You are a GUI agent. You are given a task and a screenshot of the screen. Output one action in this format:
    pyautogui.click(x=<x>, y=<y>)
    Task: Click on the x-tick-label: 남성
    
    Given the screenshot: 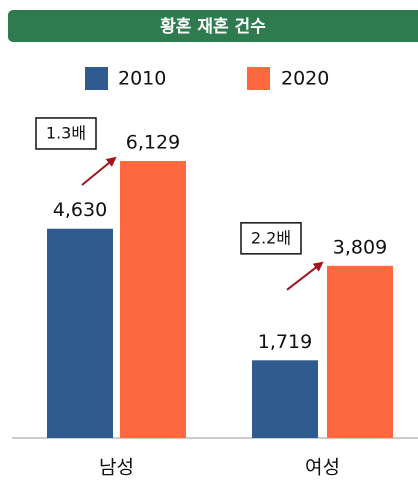 What is the action you would take?
    pyautogui.click(x=116, y=468)
    